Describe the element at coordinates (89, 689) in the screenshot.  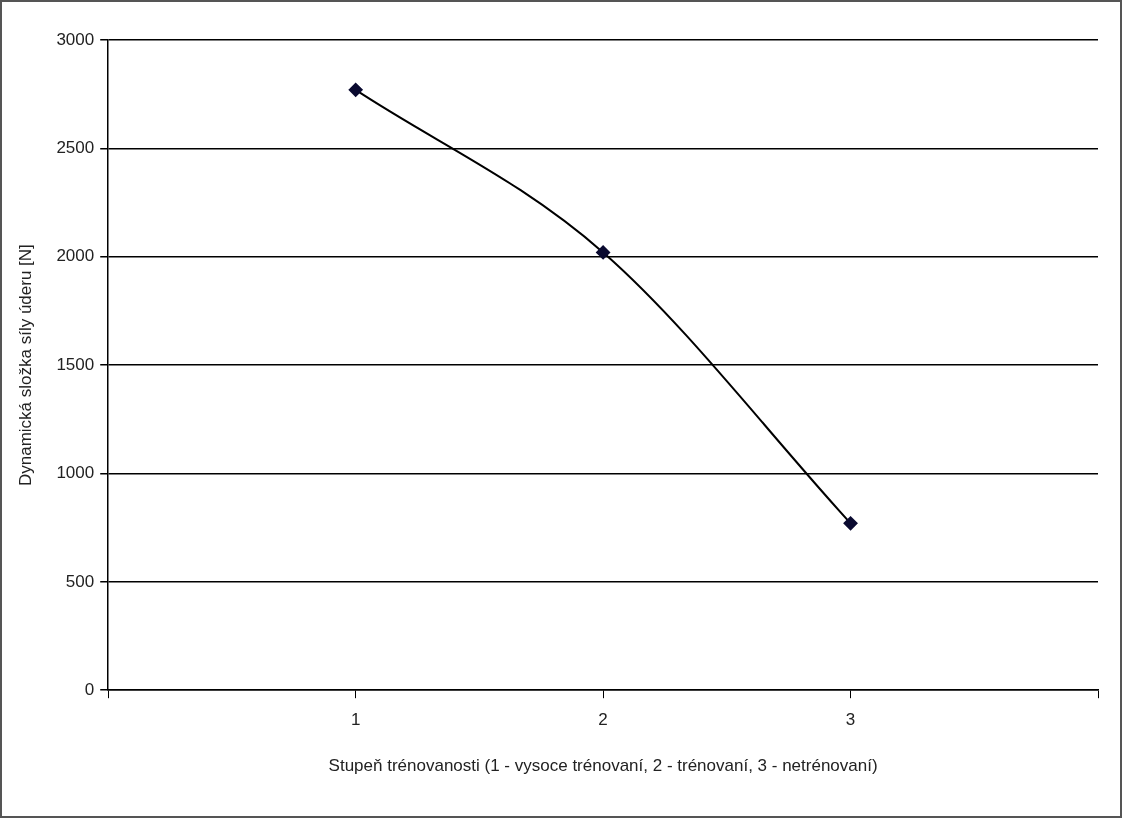
I see `y-tick-label: 0` at that location.